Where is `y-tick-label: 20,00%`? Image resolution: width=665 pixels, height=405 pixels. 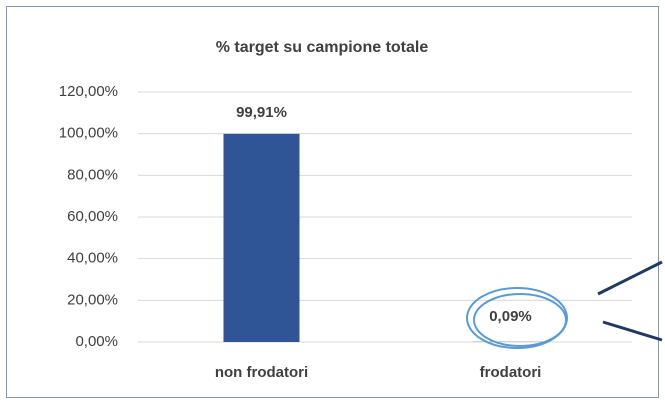
y-tick-label: 20,00% is located at coordinates (92, 299).